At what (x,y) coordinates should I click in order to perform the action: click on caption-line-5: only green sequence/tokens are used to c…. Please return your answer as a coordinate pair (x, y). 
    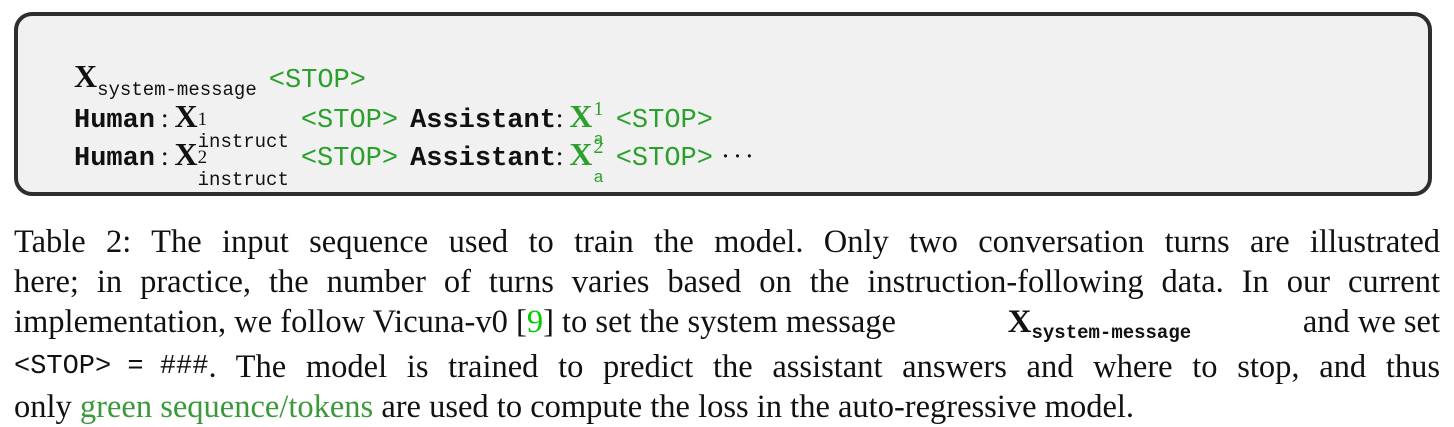
    Looking at the image, I should click on (727, 407).